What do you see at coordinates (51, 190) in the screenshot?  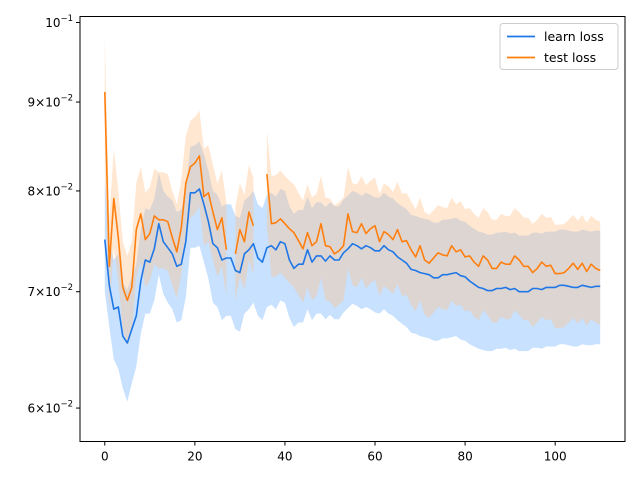 I see `y-tick-label: 8×10⁻²` at bounding box center [51, 190].